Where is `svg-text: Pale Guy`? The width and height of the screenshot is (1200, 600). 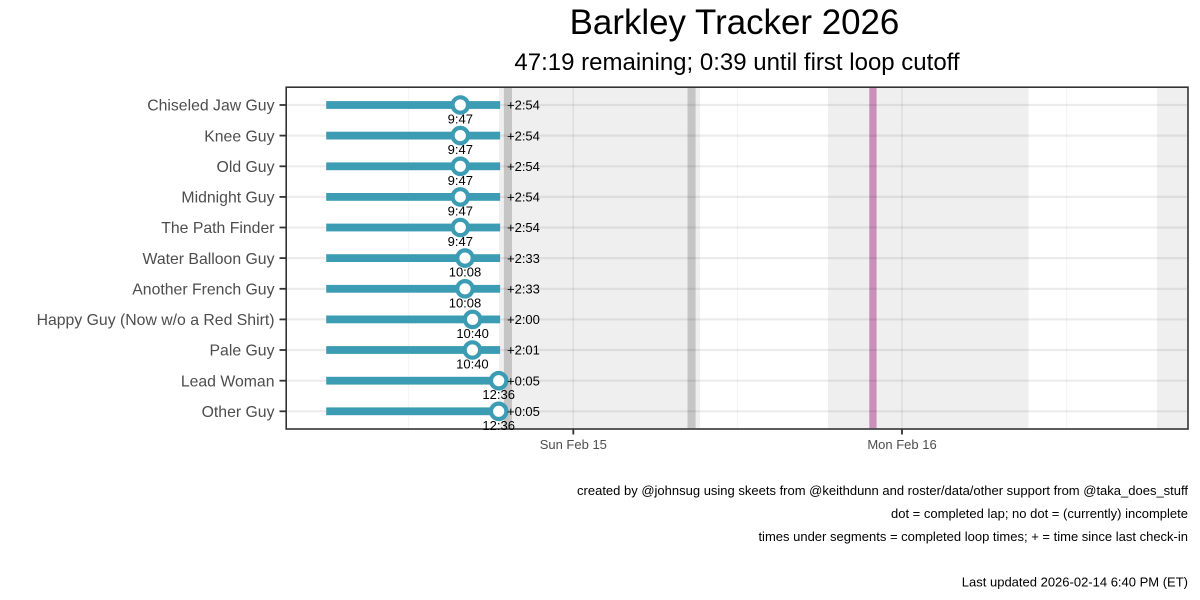 svg-text: Pale Guy is located at coordinates (242, 351).